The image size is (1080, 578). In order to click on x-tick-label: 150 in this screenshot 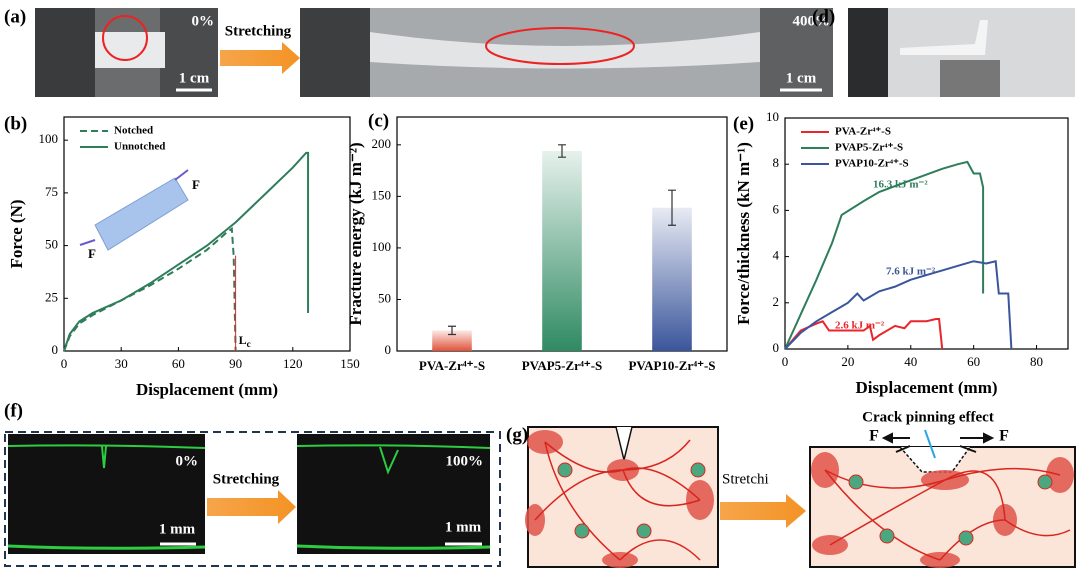, I will do `click(350, 363)`.